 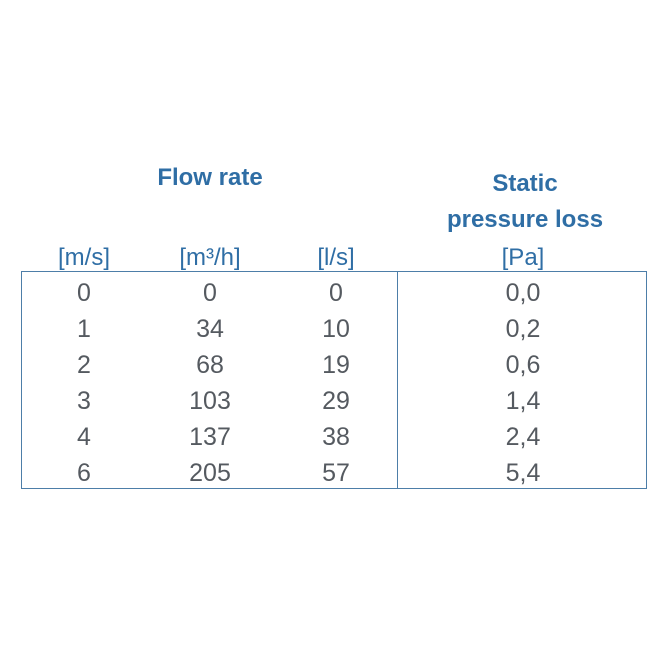 What do you see at coordinates (523, 365) in the screenshot?
I see `table-cell-pressure-loss: 0,6` at bounding box center [523, 365].